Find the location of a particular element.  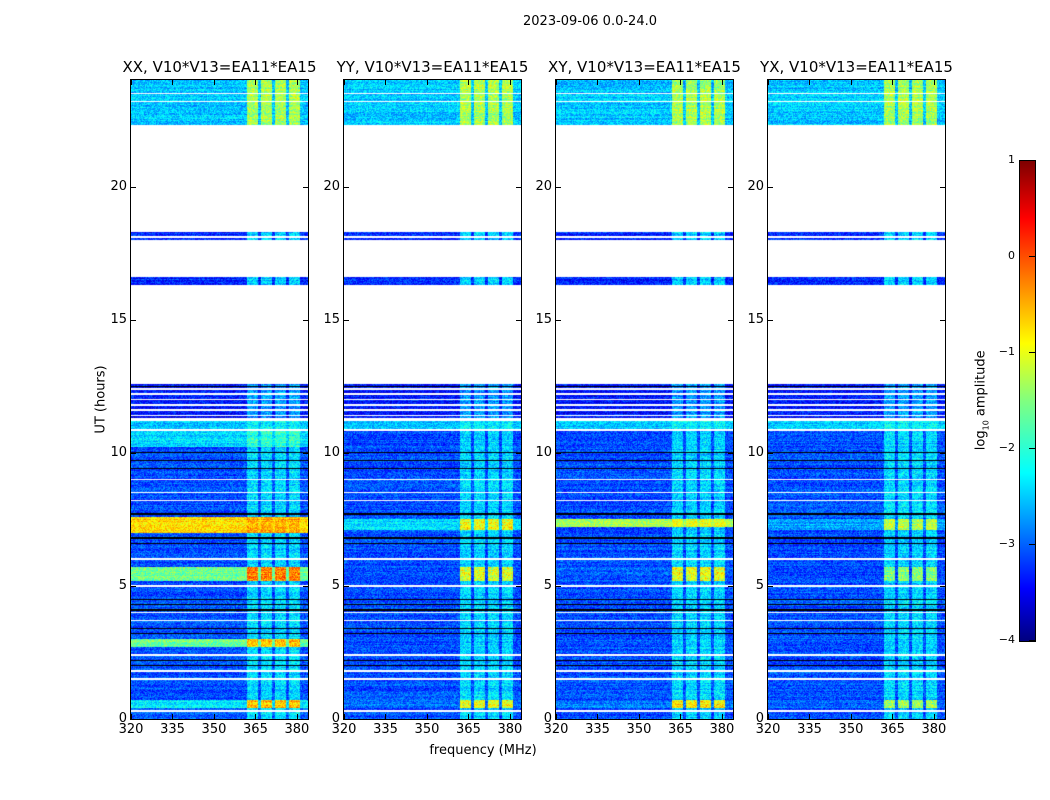

colorbar-tick-label: −2 is located at coordinates (1006, 447).